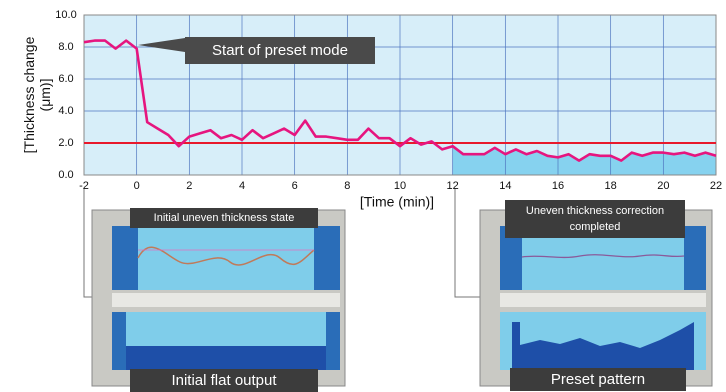 This screenshot has height=392, width=726. I want to click on x-tick-label: 20, so click(663, 186).